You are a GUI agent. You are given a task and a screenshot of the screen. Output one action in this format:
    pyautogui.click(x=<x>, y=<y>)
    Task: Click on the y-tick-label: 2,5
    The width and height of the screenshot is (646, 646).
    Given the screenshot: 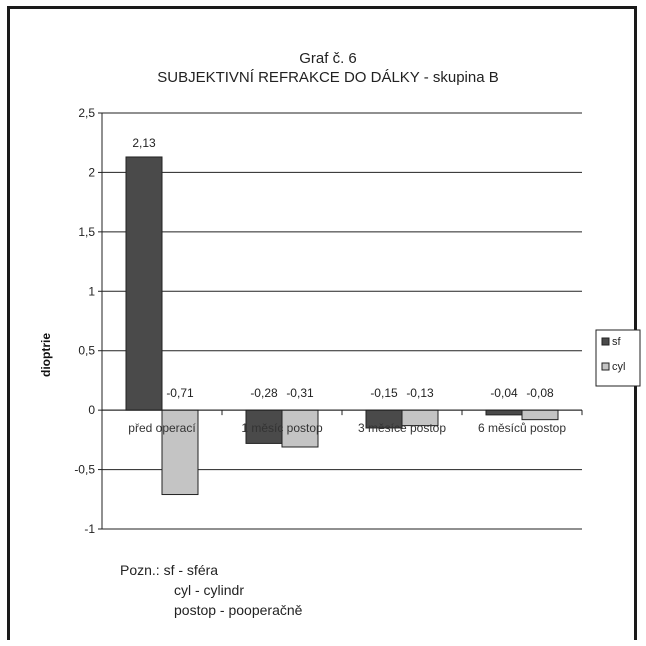 What is the action you would take?
    pyautogui.click(x=86, y=113)
    